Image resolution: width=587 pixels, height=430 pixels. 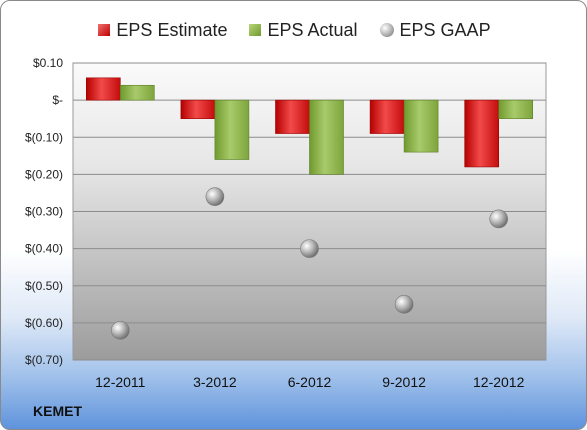 What do you see at coordinates (44, 137) in the screenshot?
I see `y-tick-label: $(0.10)` at bounding box center [44, 137].